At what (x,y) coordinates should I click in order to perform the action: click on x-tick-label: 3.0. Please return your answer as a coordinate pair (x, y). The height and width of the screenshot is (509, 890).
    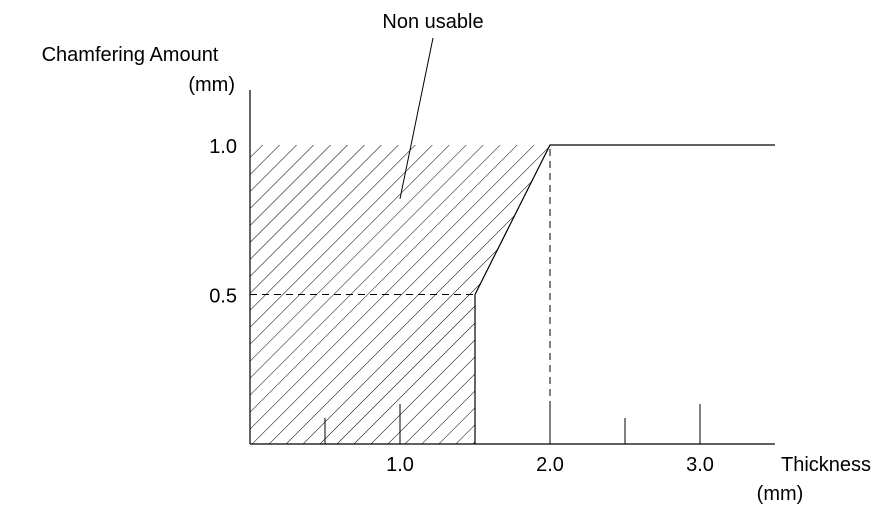
    Looking at the image, I should click on (700, 465).